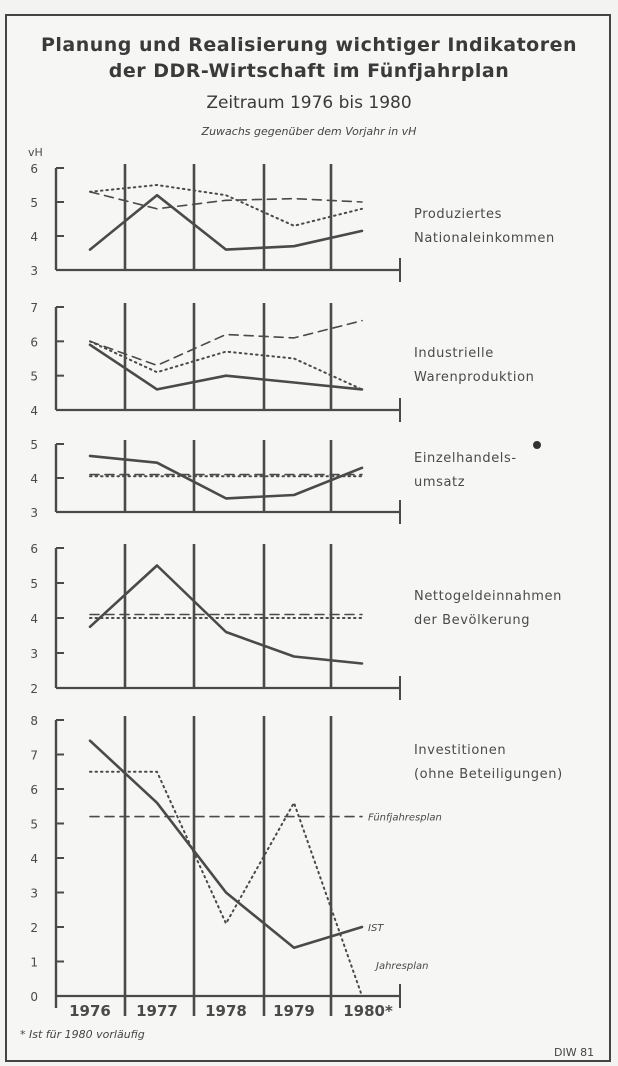  Describe the element at coordinates (439, 482) in the screenshot. I see `panel-title: umsatz` at that location.